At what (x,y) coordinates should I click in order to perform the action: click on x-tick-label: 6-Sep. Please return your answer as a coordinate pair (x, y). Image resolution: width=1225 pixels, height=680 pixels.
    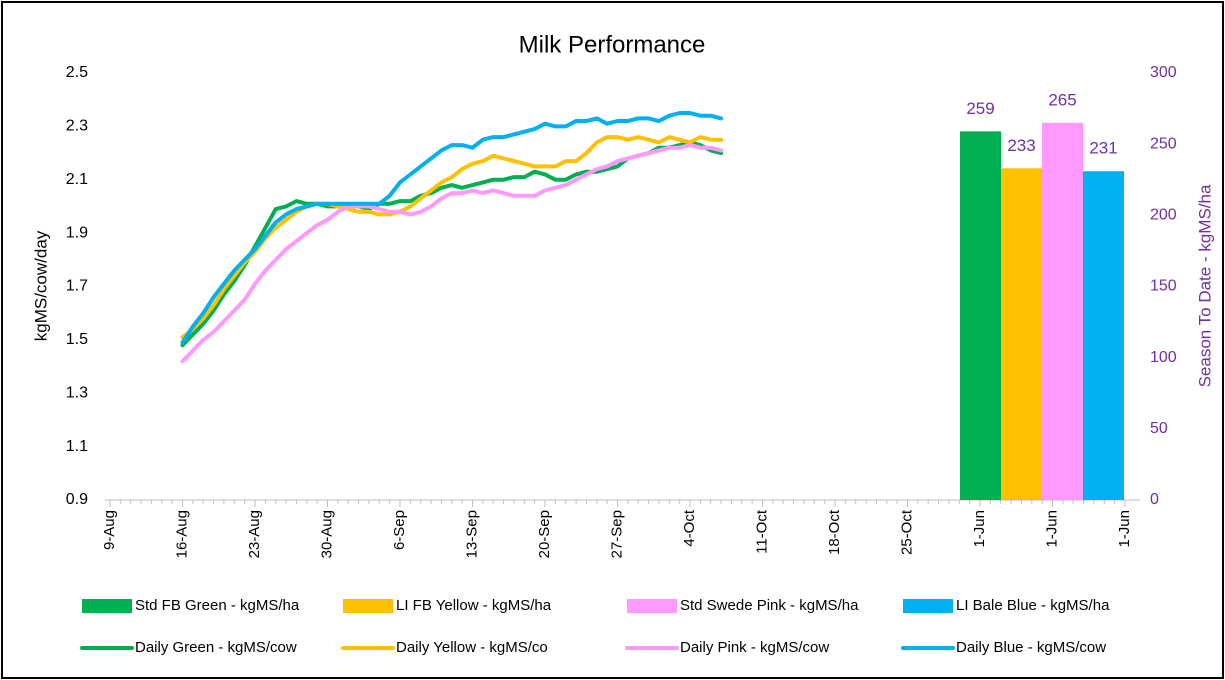
    Looking at the image, I should click on (399, 530).